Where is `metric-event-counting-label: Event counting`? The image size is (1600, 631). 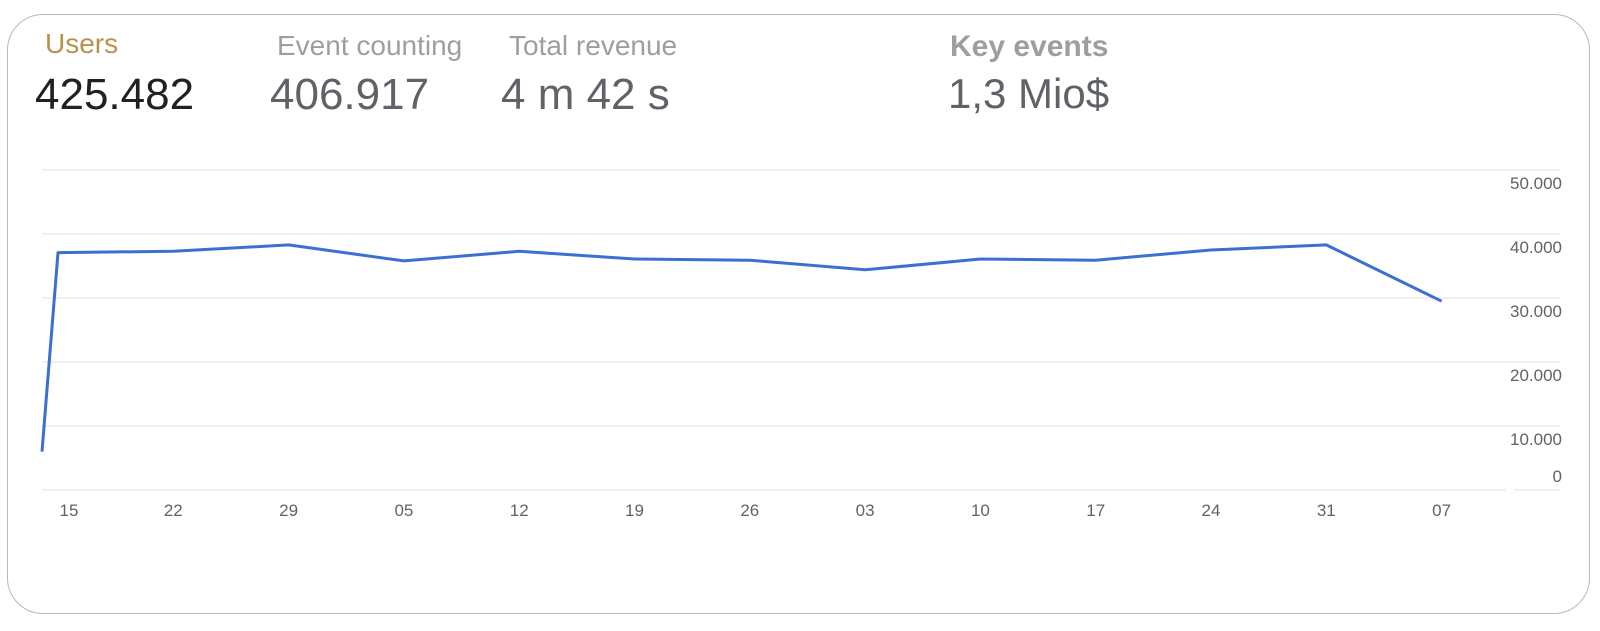 metric-event-counting-label: Event counting is located at coordinates (370, 45).